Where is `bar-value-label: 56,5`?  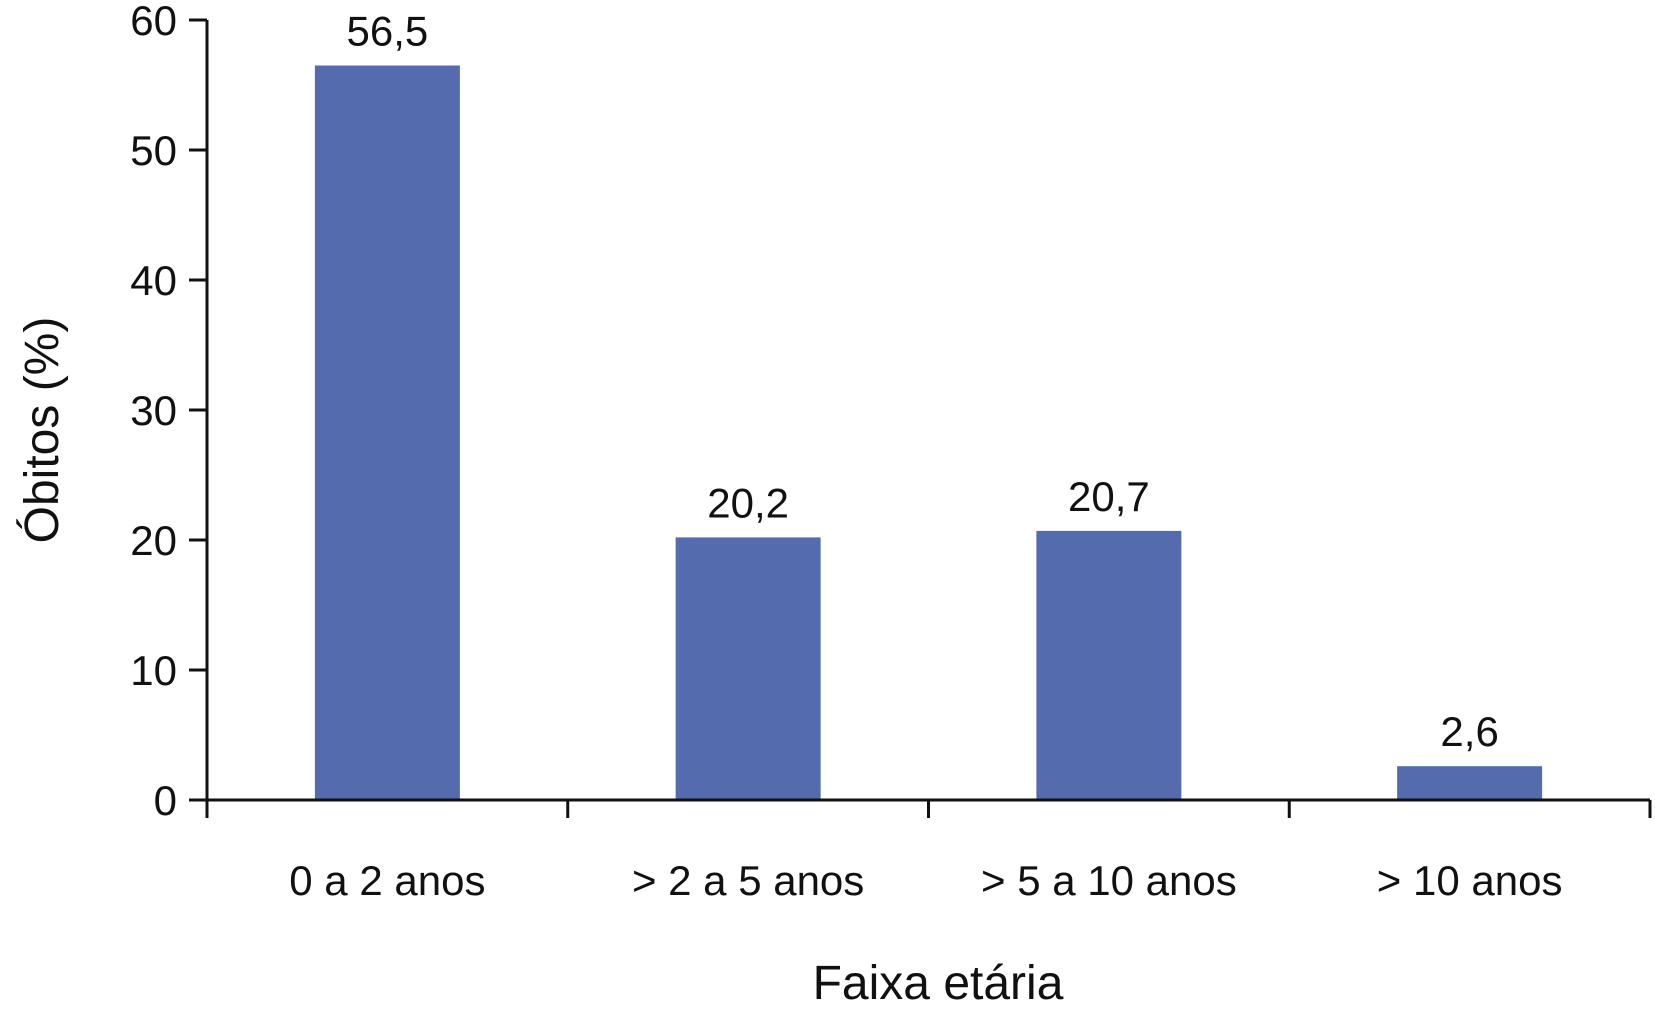
bar-value-label: 56,5 is located at coordinates (388, 31).